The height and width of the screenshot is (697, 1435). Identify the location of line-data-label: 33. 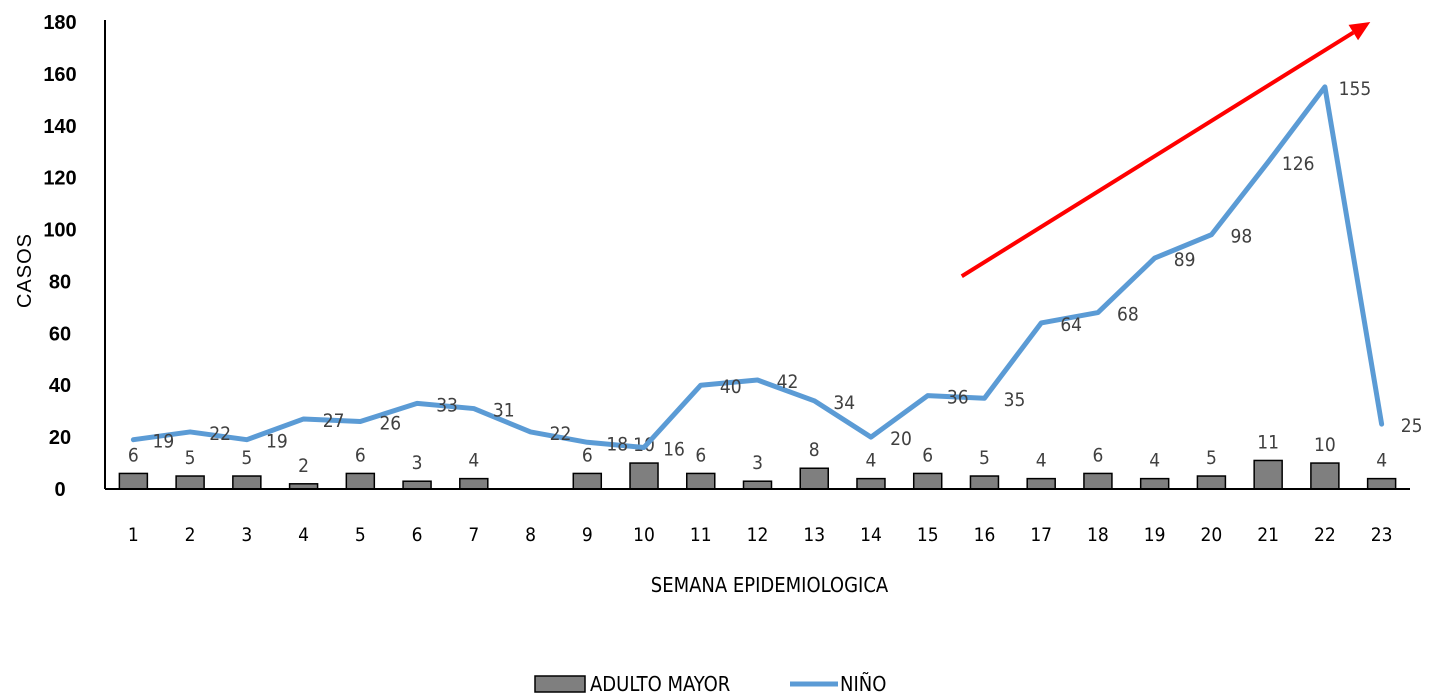
(447, 405).